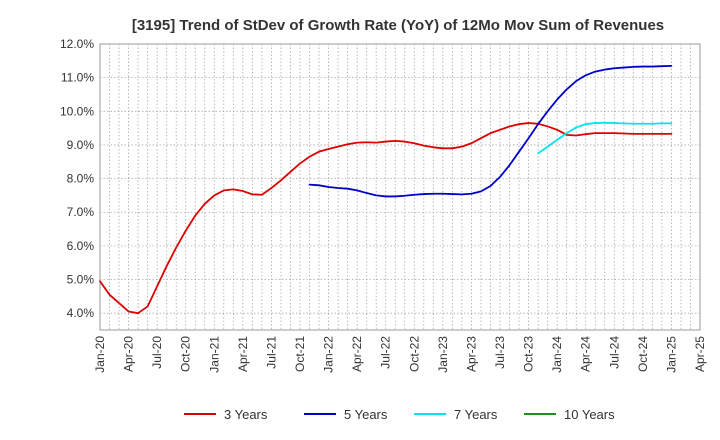  I want to click on x-tick-label: Jul-24, so click(614, 352).